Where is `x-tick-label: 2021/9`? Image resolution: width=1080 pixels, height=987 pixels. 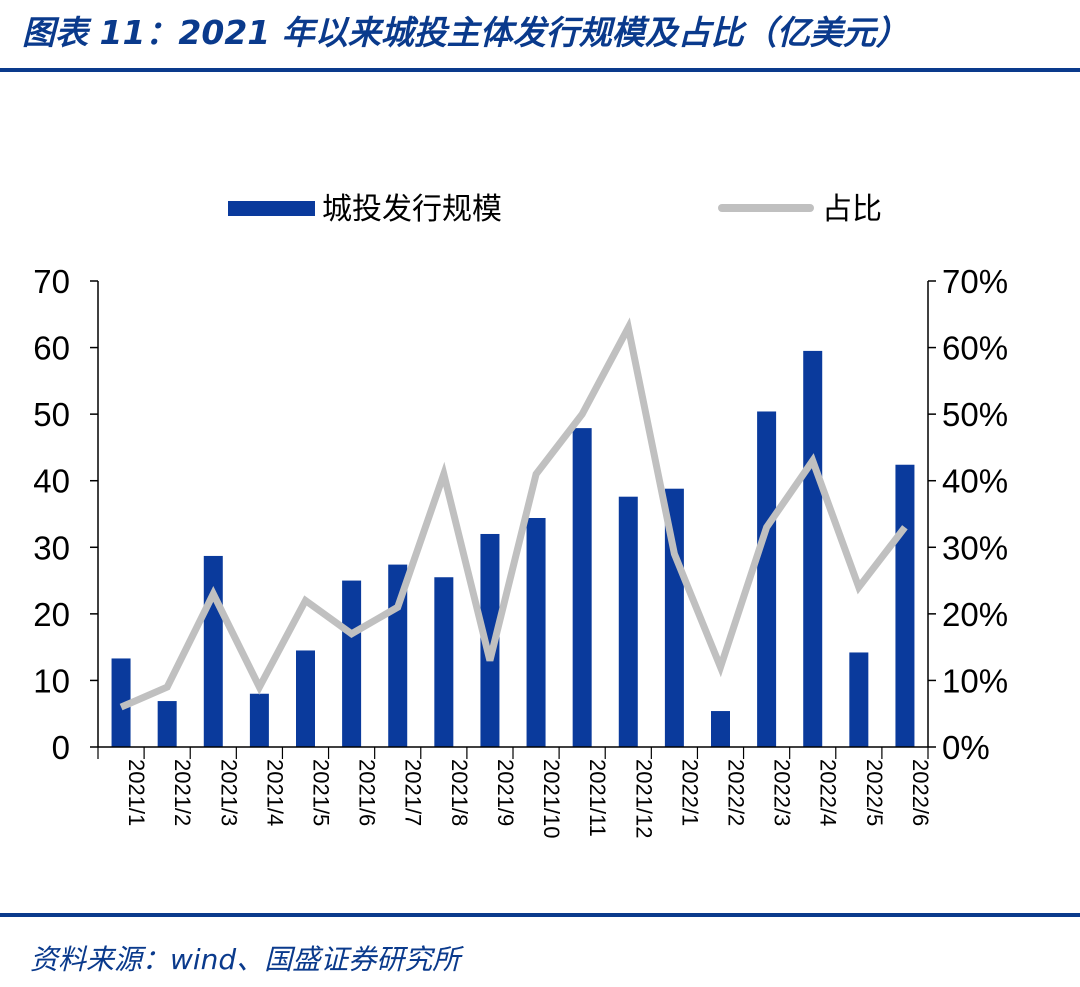 x-tick-label: 2021/9 is located at coordinates (505, 792).